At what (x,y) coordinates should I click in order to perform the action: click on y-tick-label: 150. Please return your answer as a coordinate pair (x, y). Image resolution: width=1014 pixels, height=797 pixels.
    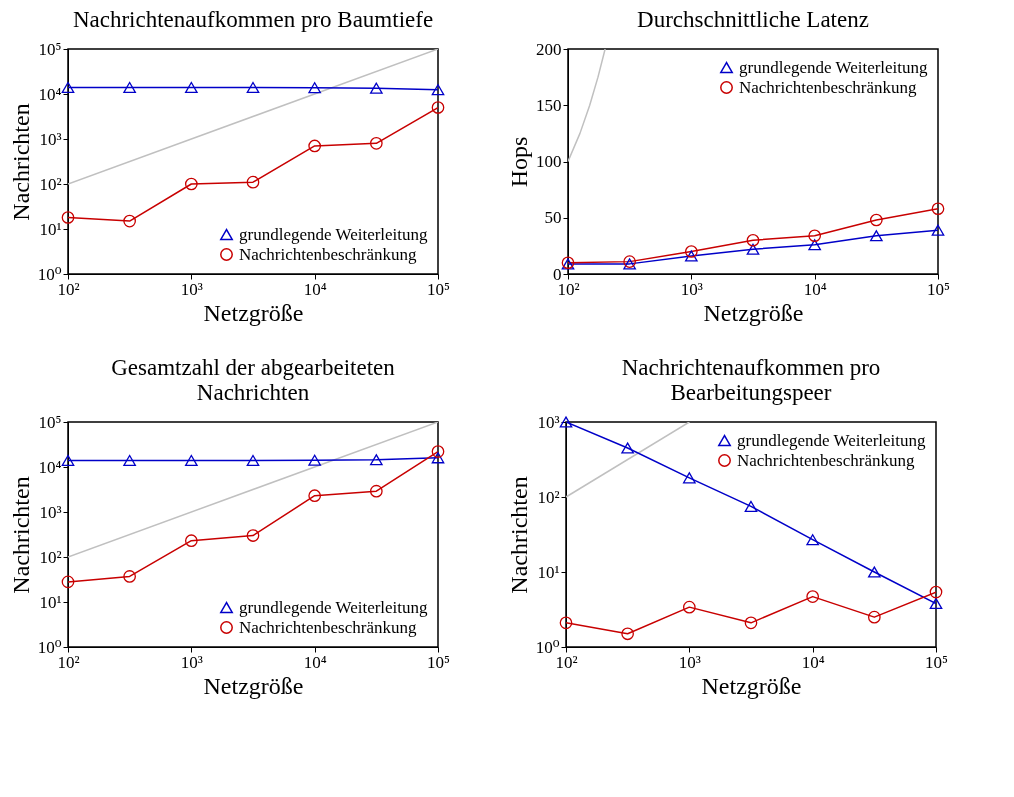
    Looking at the image, I should click on (549, 105).